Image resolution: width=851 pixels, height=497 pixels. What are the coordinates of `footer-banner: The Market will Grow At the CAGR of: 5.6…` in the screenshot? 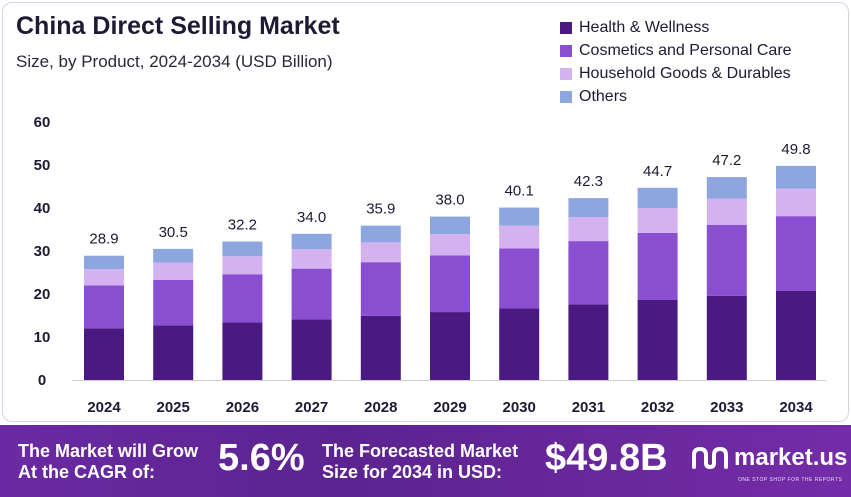 It's located at (425, 461).